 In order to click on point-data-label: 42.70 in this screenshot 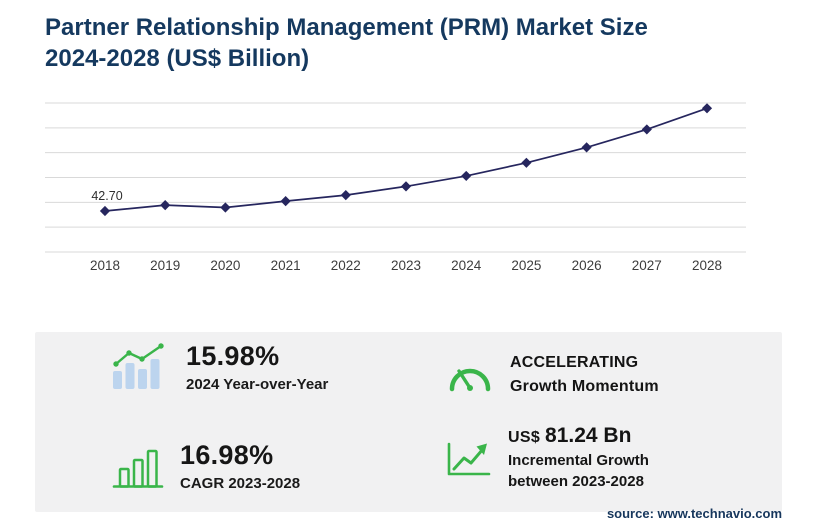, I will do `click(106, 196)`.